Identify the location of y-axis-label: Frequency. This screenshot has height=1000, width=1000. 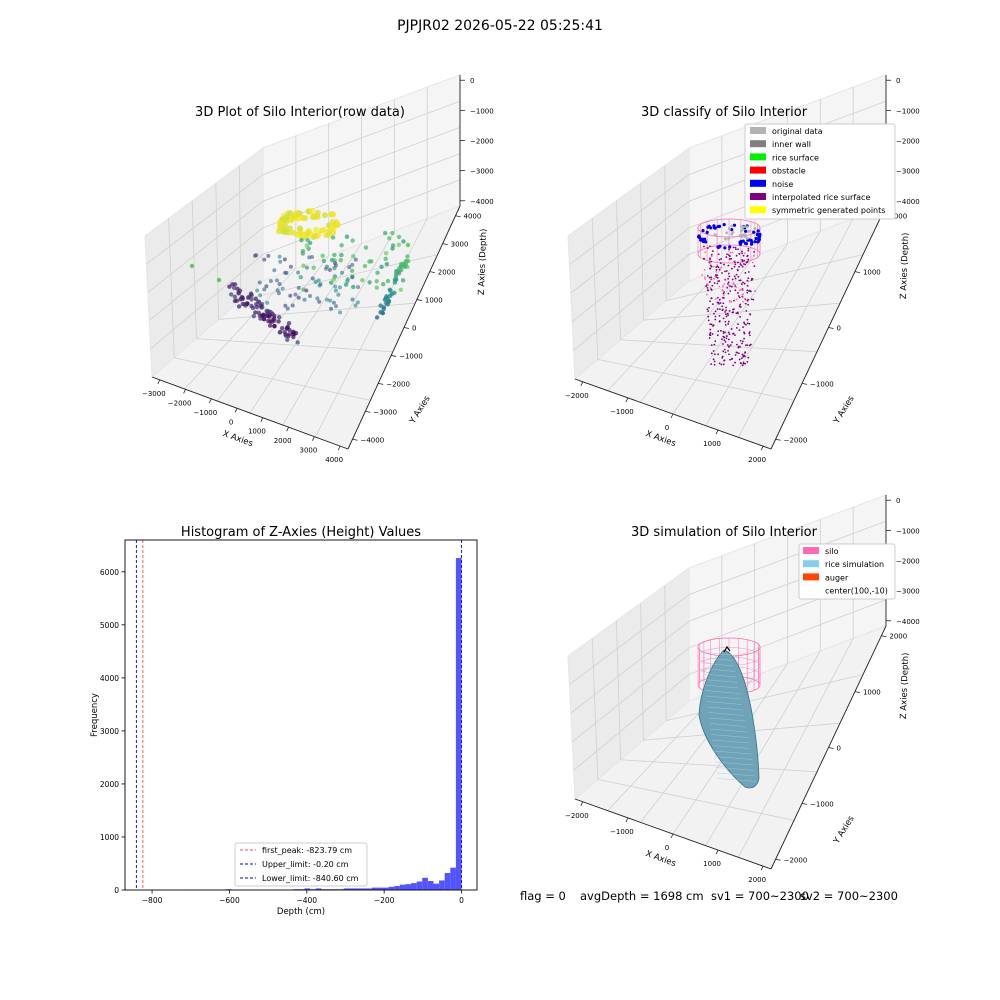
(95, 715).